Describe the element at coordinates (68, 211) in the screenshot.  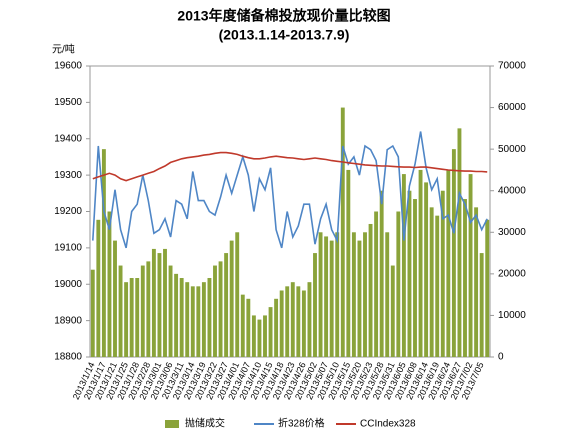
I see `y-tick-label: 19200` at that location.